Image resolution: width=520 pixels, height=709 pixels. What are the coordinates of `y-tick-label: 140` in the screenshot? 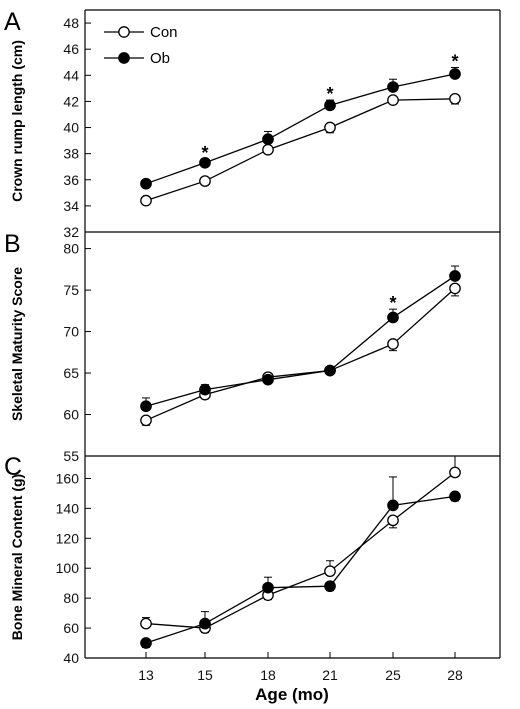 It's located at (68, 508).